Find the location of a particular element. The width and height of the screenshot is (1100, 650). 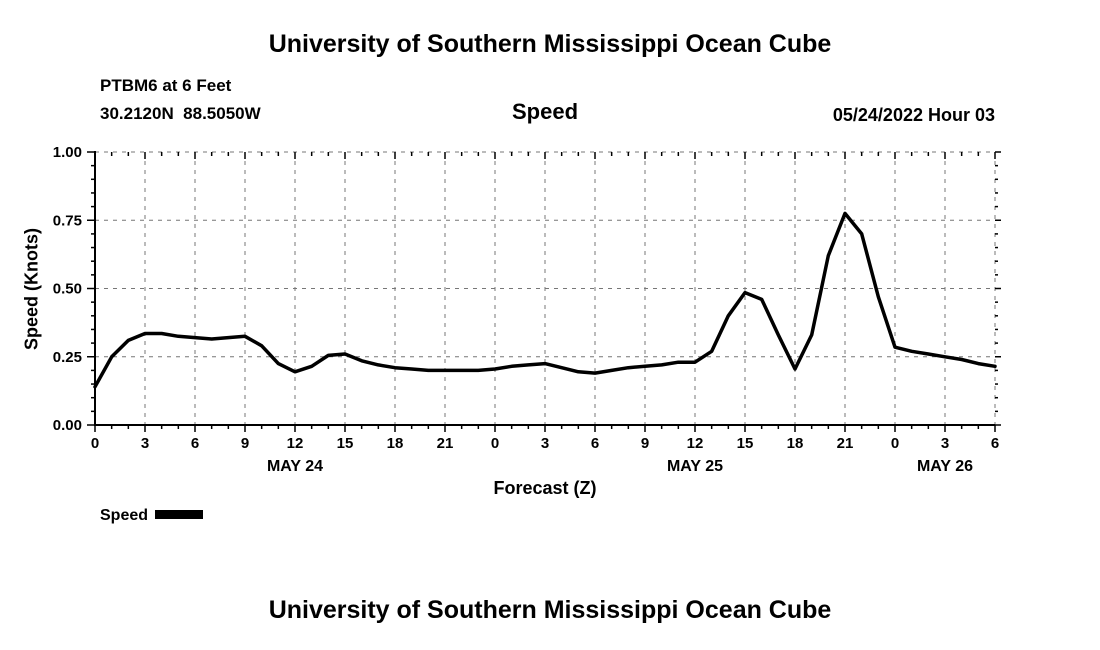

y-tick-label: 1.00 is located at coordinates (67, 152).